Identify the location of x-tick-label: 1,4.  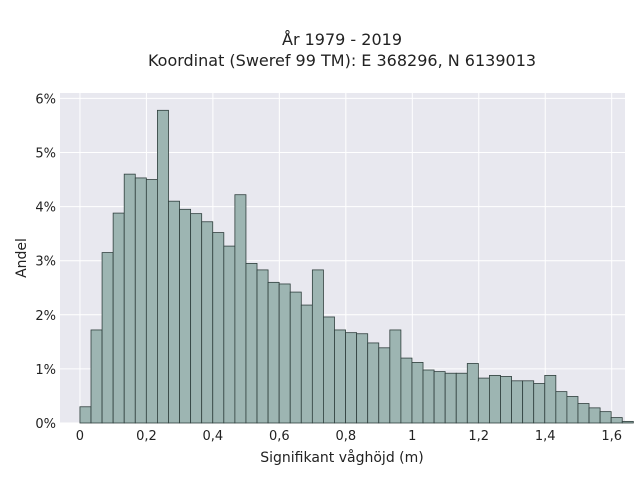
(545, 436).